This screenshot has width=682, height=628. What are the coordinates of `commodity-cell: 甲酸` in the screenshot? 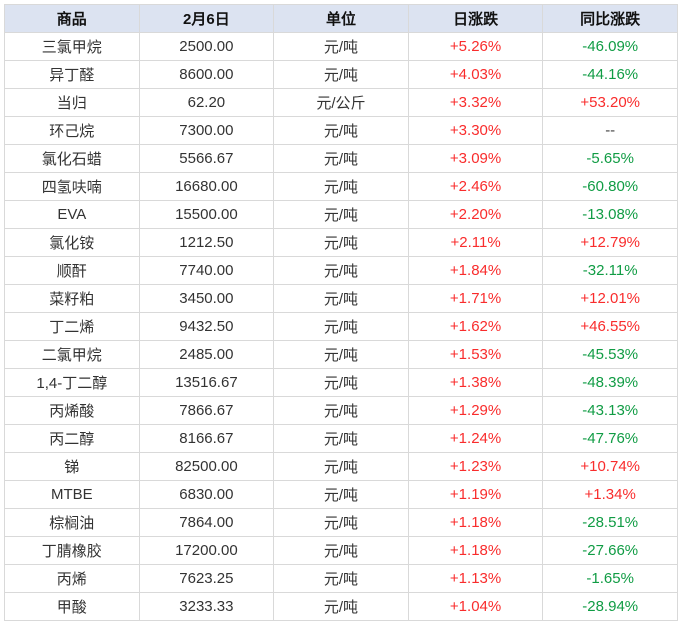 It's located at (72, 606).